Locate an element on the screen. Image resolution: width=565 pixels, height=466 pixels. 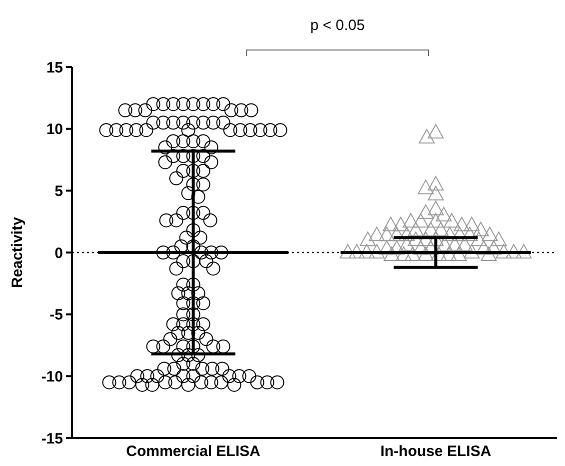
x-tick-label: Commercial ELISA is located at coordinates (193, 451).